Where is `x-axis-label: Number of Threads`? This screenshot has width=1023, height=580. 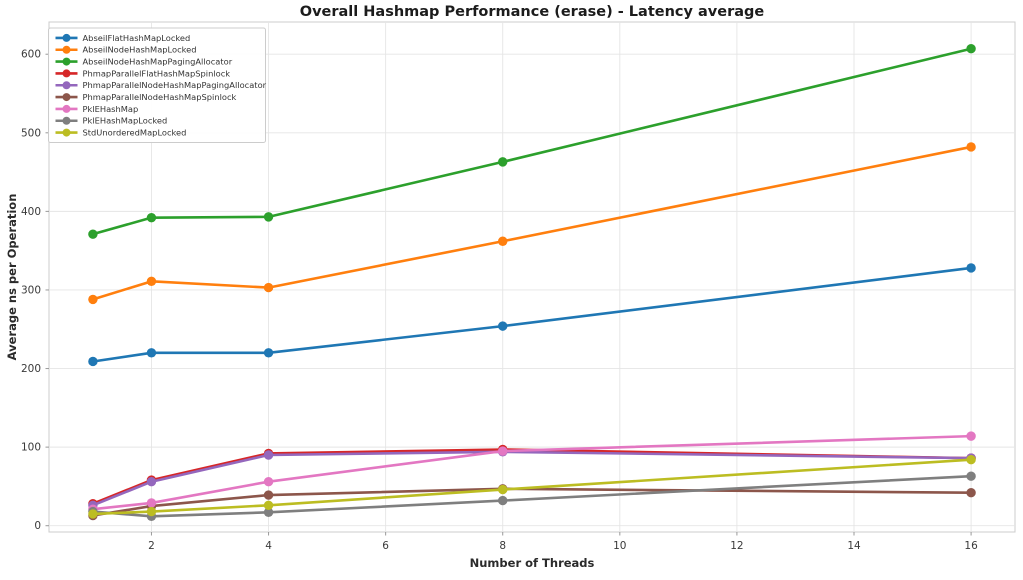 x-axis-label: Number of Threads is located at coordinates (532, 563).